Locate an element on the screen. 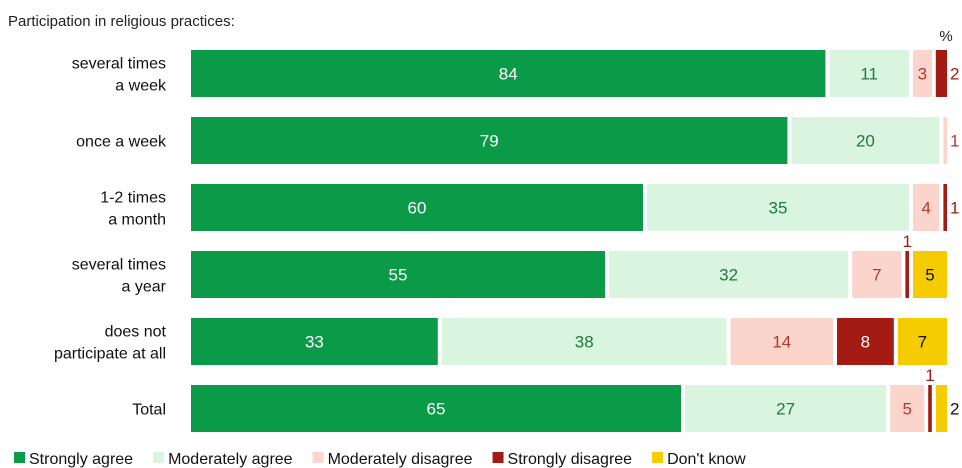 The width and height of the screenshot is (962, 468). data-label: 35 is located at coordinates (778, 208).